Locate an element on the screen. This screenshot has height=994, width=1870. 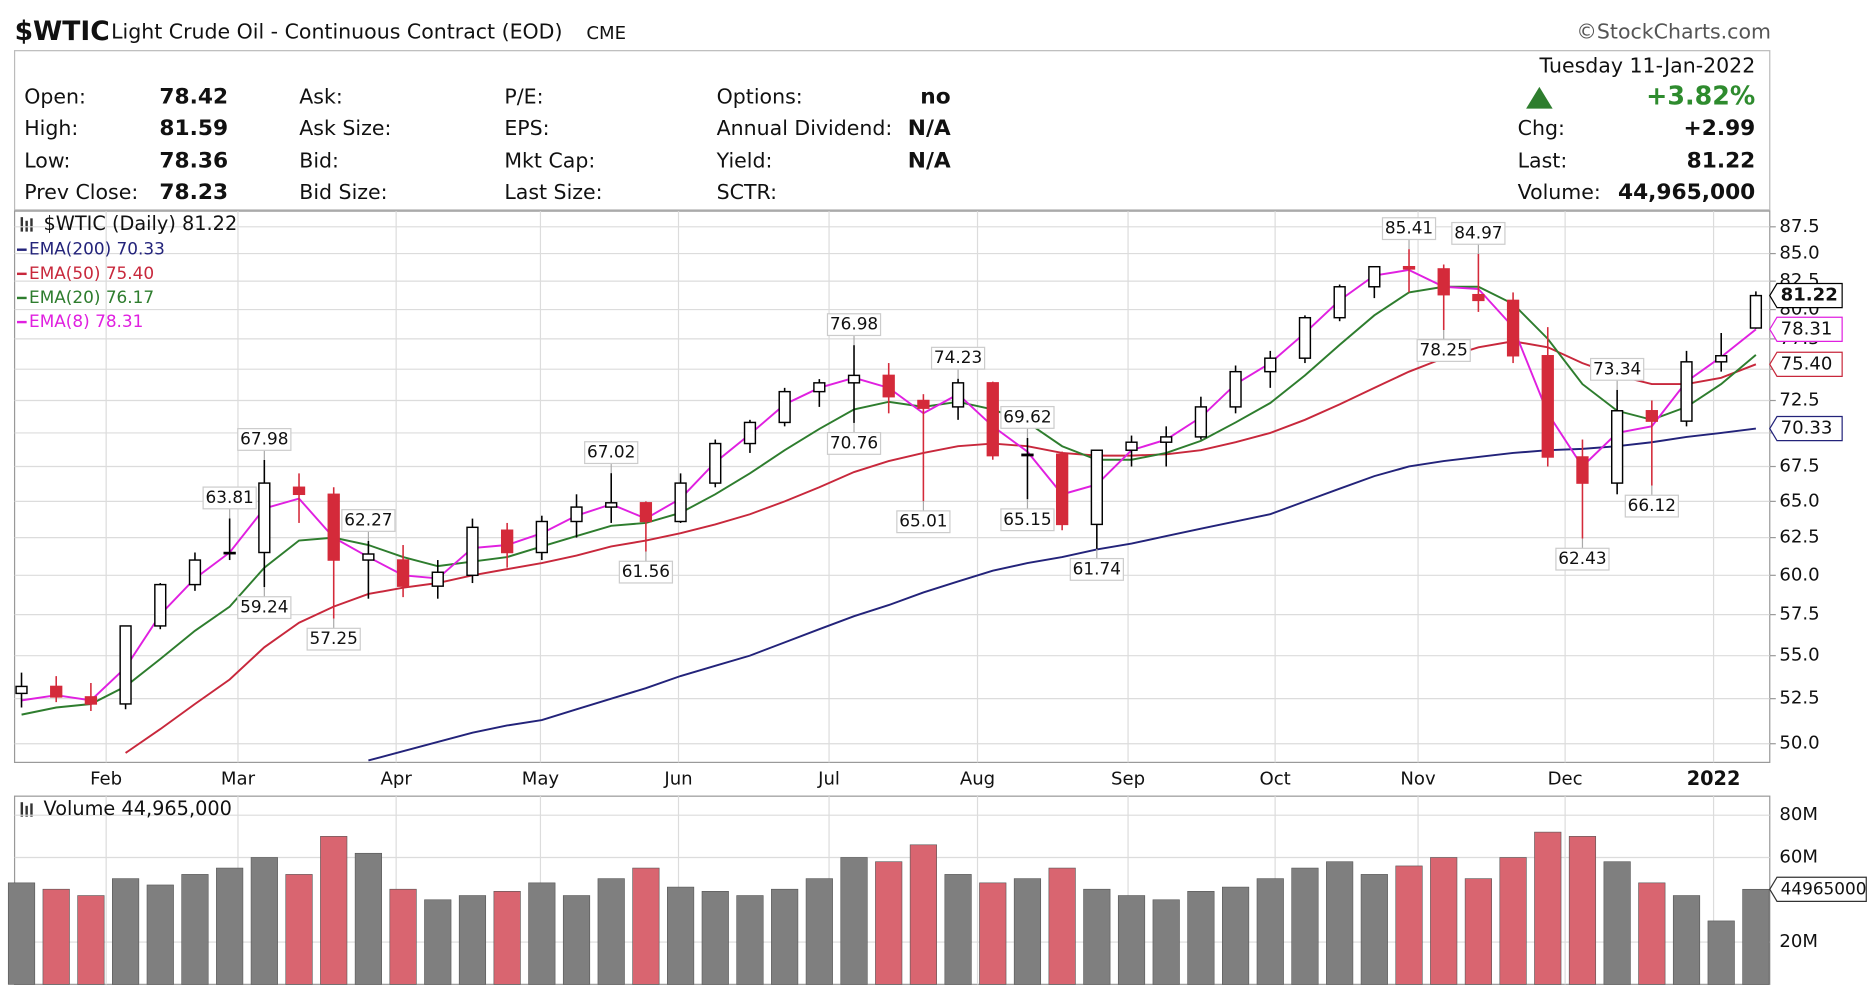
y-tick-label: 60.0 is located at coordinates (1799, 574).